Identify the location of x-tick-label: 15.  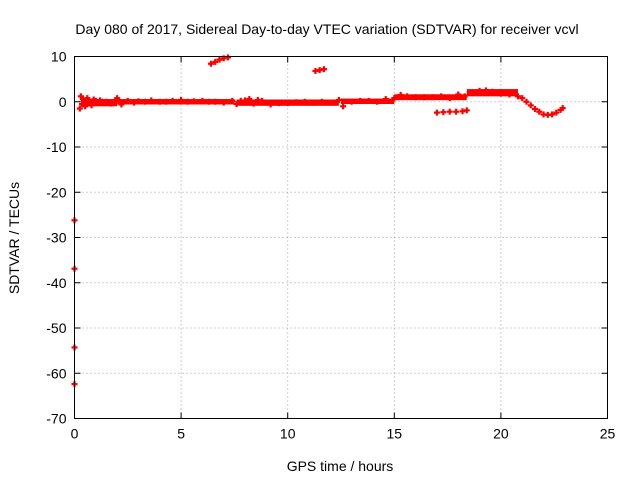
(395, 434).